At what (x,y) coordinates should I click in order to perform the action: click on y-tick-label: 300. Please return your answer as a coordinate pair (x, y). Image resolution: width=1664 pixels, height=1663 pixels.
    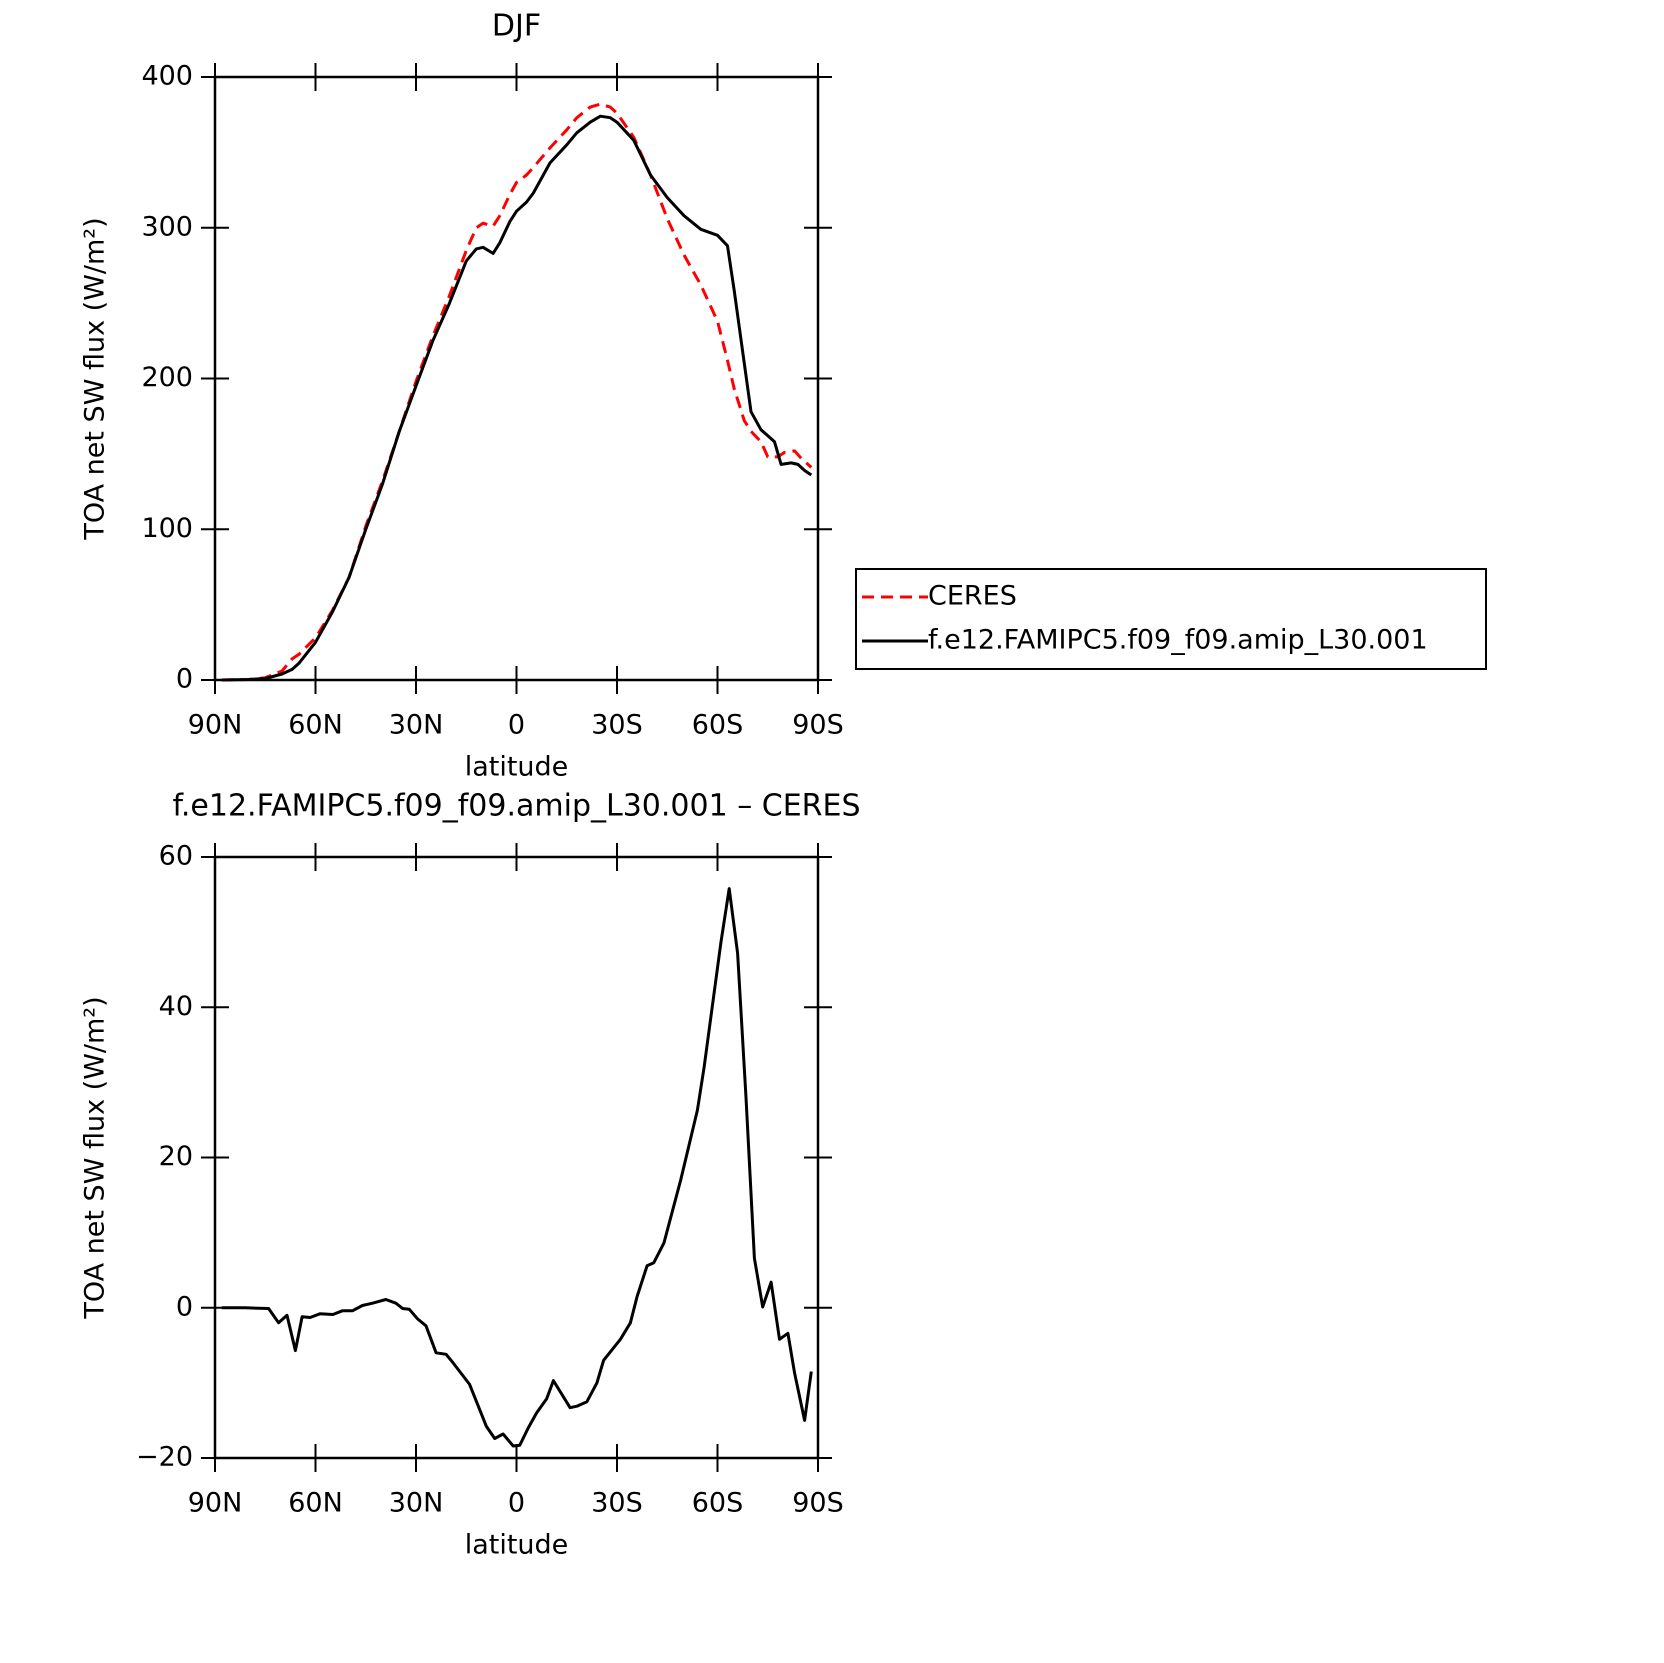
    Looking at the image, I should click on (167, 226).